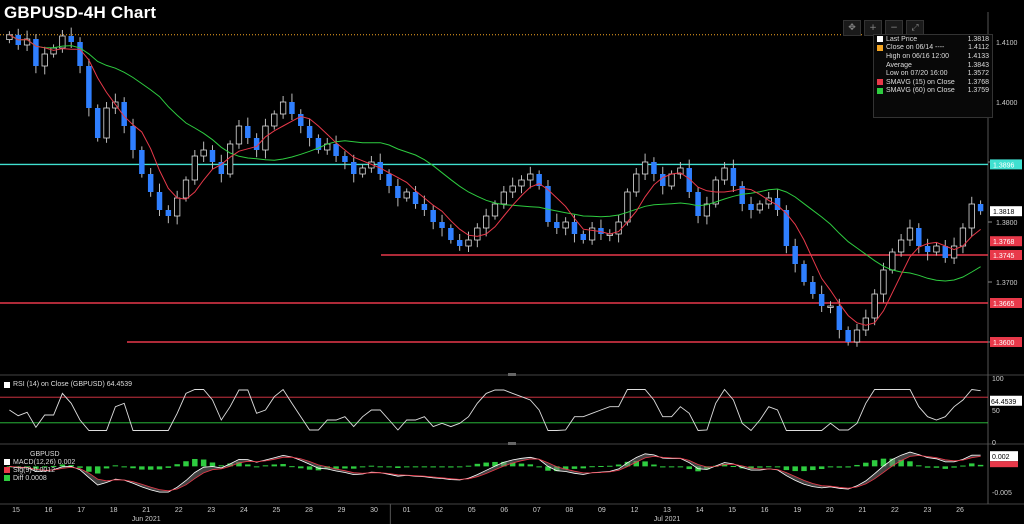 The width and height of the screenshot is (1024, 524). I want to click on rsi-value-box, so click(1006, 400).